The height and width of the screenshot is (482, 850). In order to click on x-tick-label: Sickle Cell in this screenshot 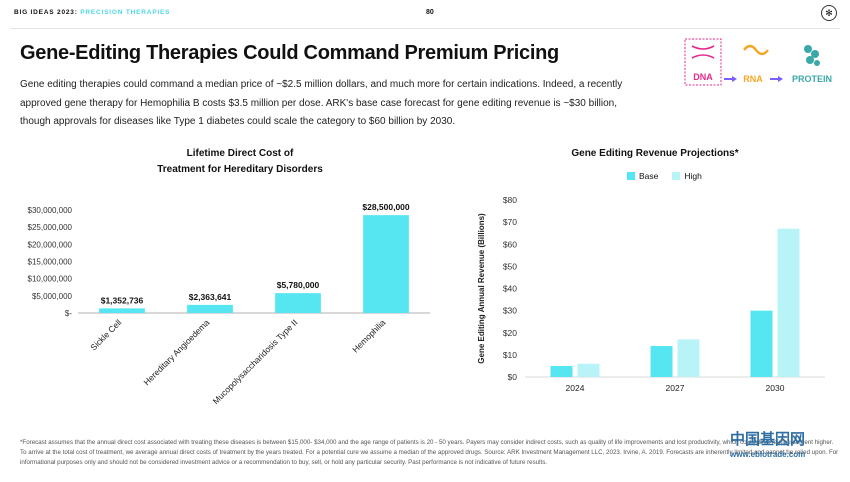, I will do `click(105, 334)`.